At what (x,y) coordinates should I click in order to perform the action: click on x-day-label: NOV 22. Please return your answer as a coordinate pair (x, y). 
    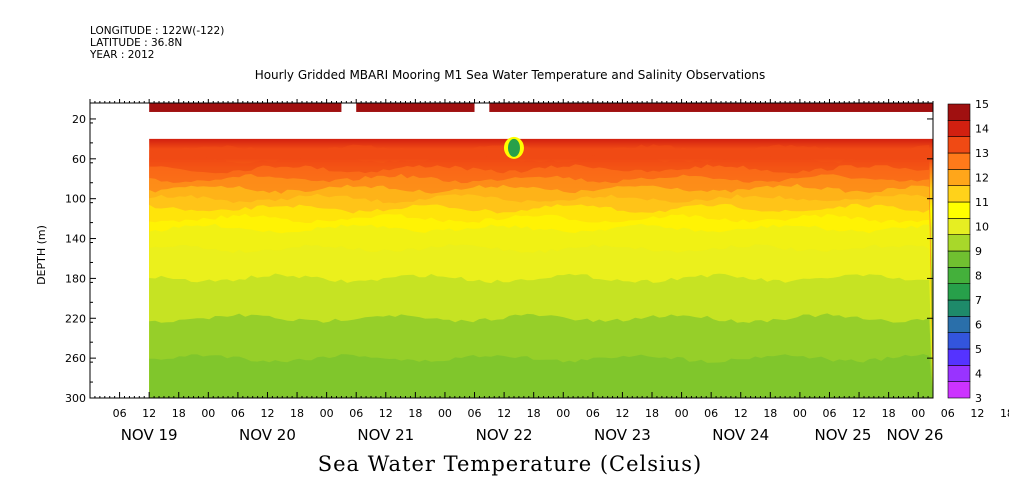
    Looking at the image, I should click on (504, 435).